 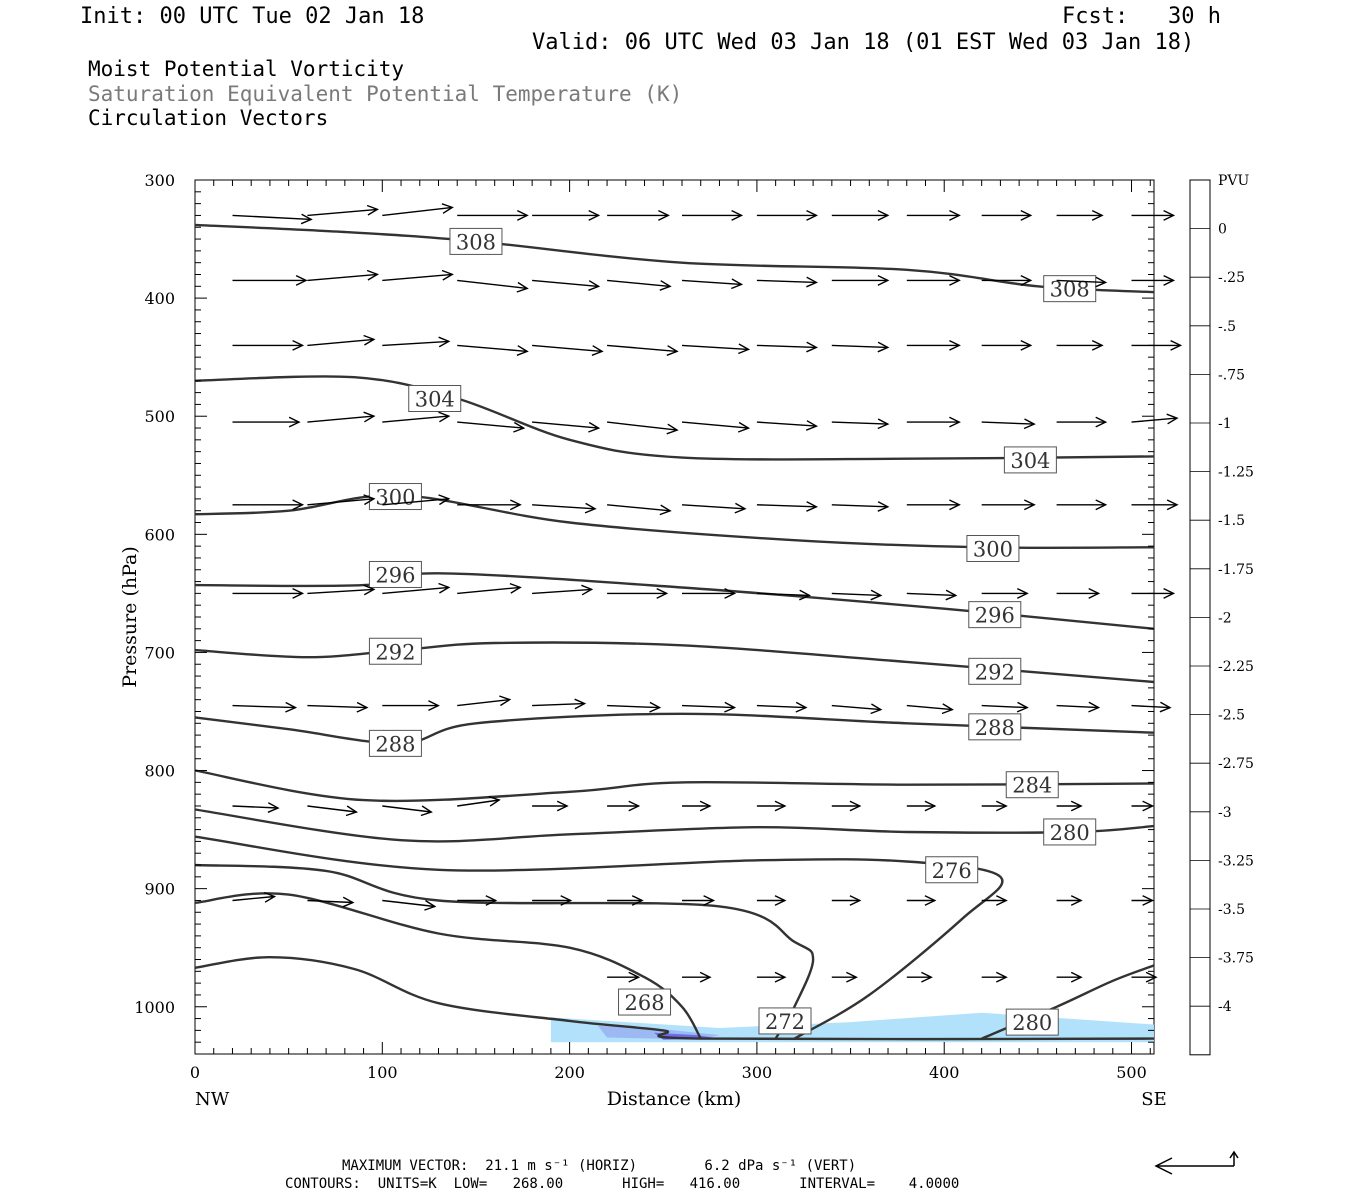 What do you see at coordinates (159, 298) in the screenshot?
I see `y-tick-label: 400` at bounding box center [159, 298].